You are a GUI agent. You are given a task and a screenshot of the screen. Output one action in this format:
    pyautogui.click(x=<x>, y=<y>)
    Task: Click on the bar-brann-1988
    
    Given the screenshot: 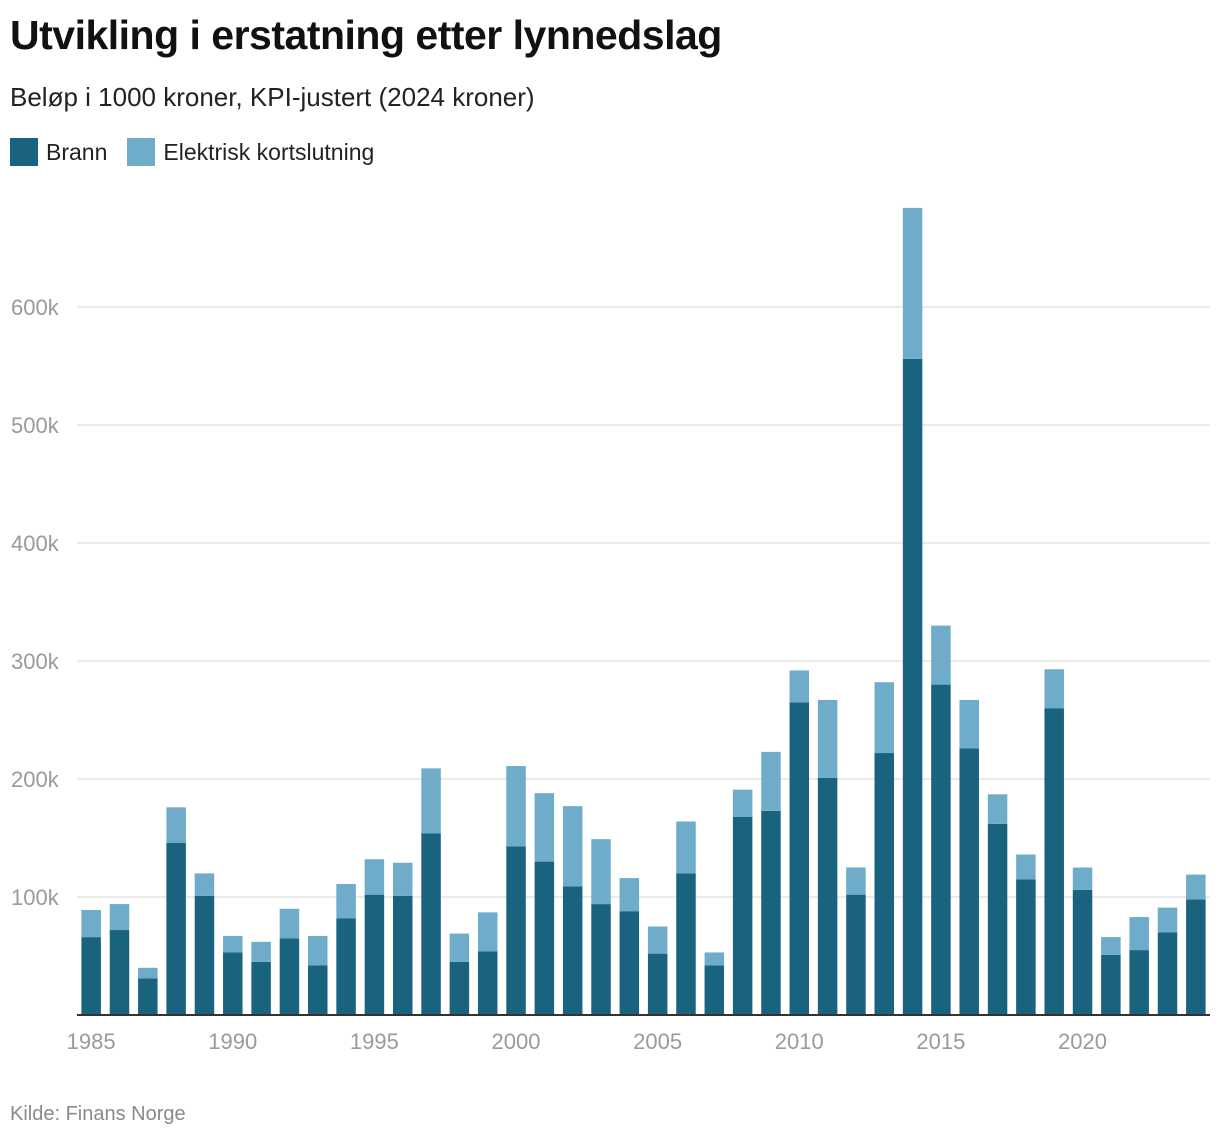 What is the action you would take?
    pyautogui.click(x=176, y=928)
    